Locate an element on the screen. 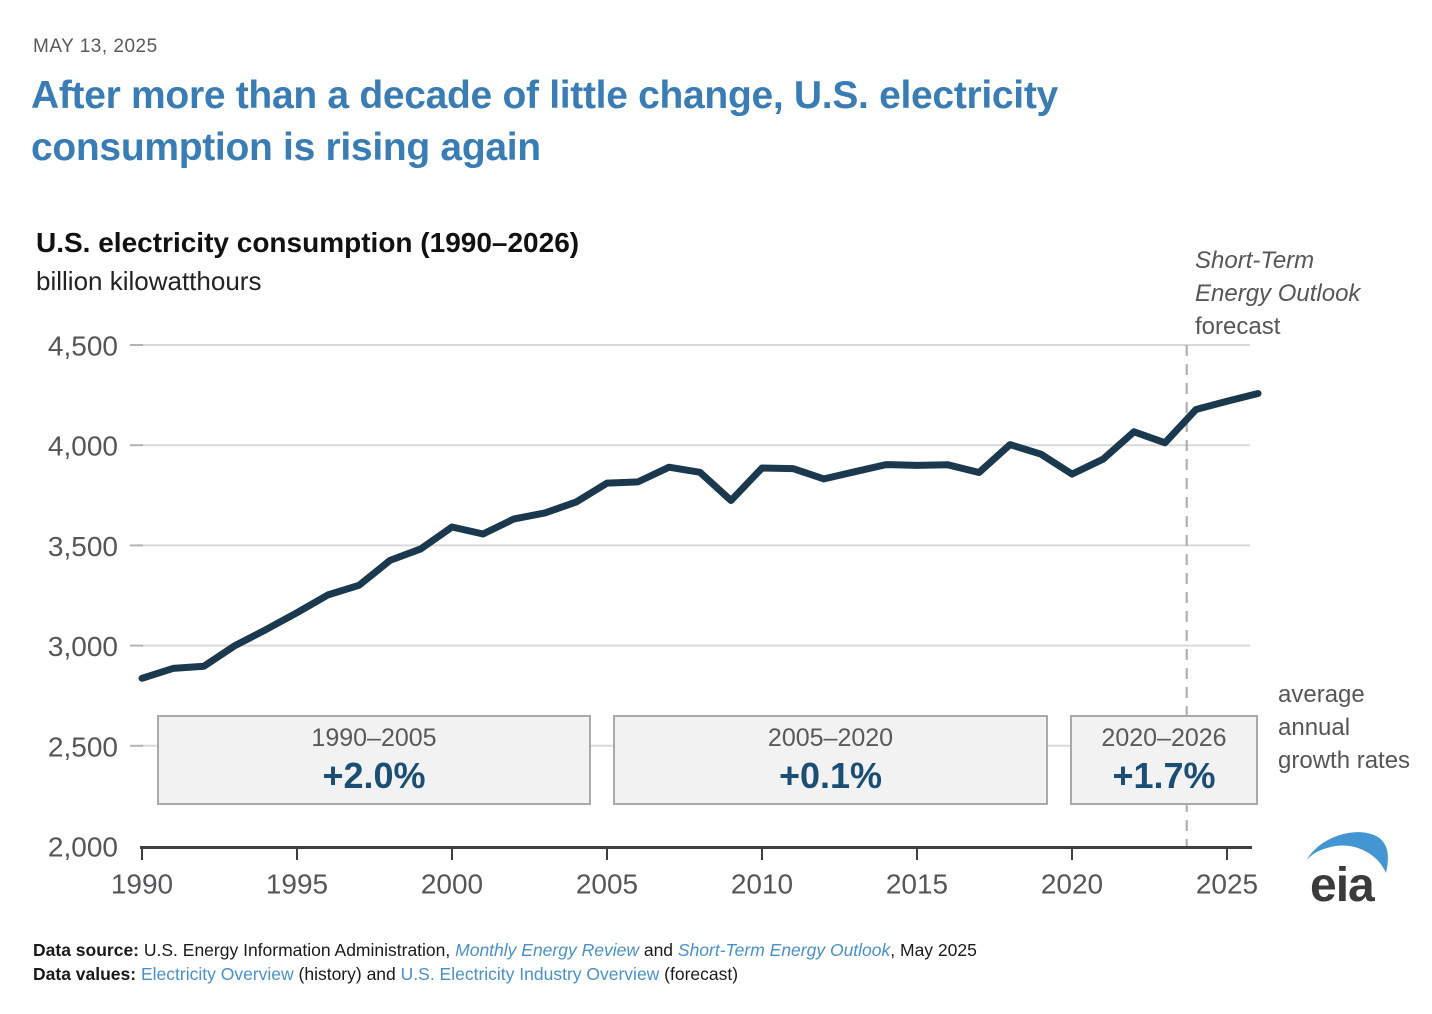  growth-caption: average annual growth rates is located at coordinates (1344, 727).